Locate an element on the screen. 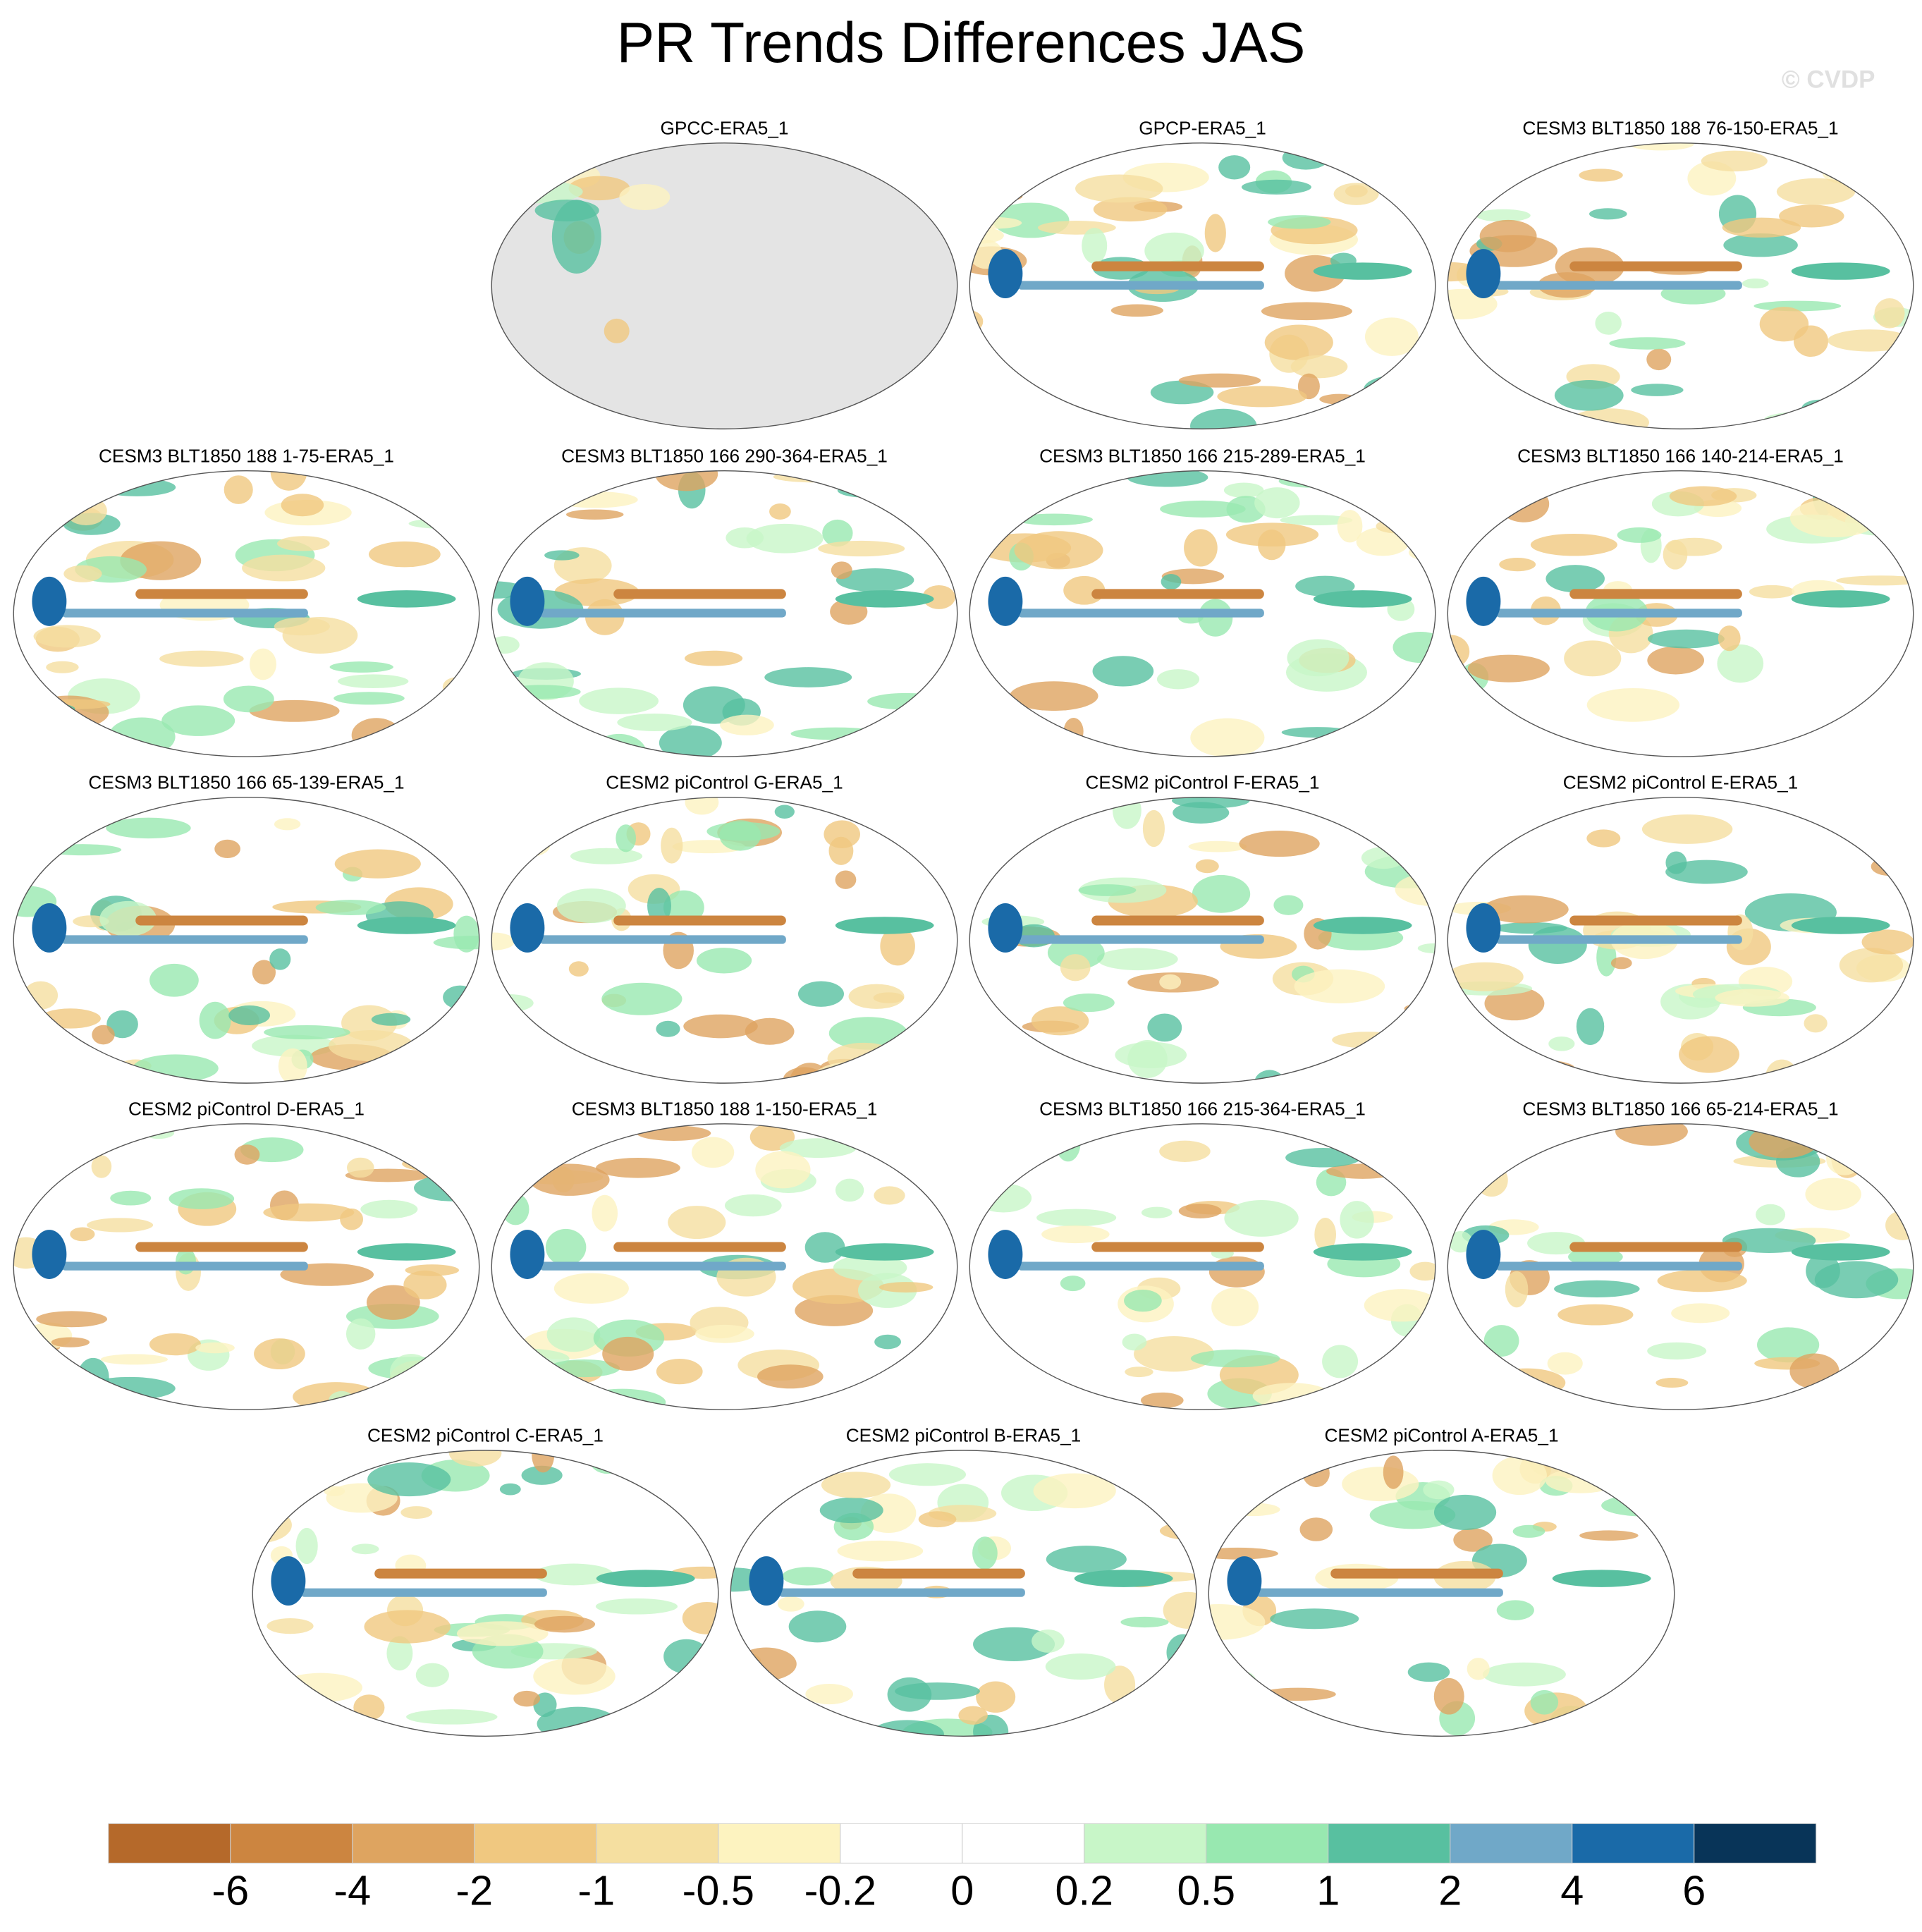 The width and height of the screenshot is (1922, 1932). colorbar-tick-label: 0.2 is located at coordinates (1084, 1890).